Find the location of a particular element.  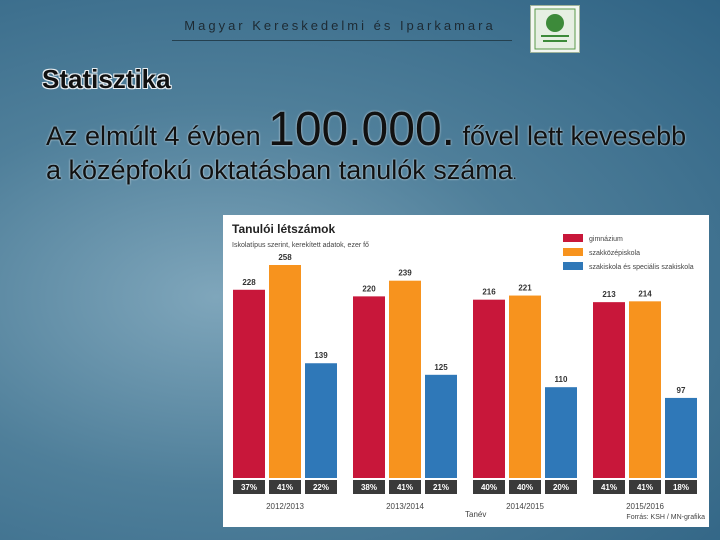

value-label: 97 is located at coordinates (681, 390).